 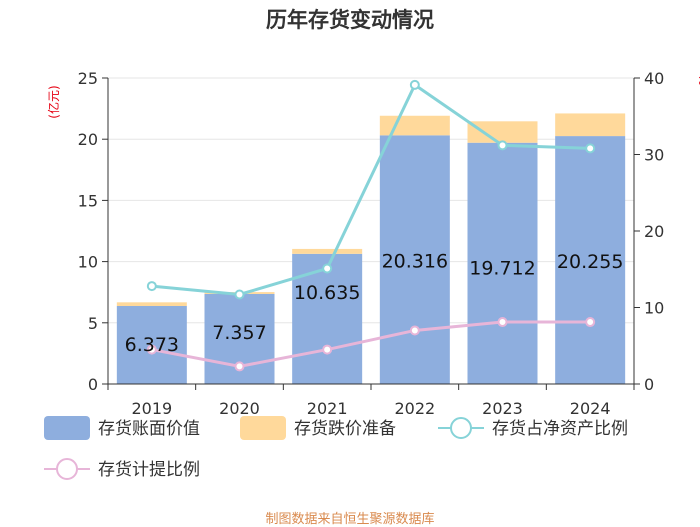 What do you see at coordinates (239, 333) in the screenshot?
I see `bar-value-label: 7.357` at bounding box center [239, 333].